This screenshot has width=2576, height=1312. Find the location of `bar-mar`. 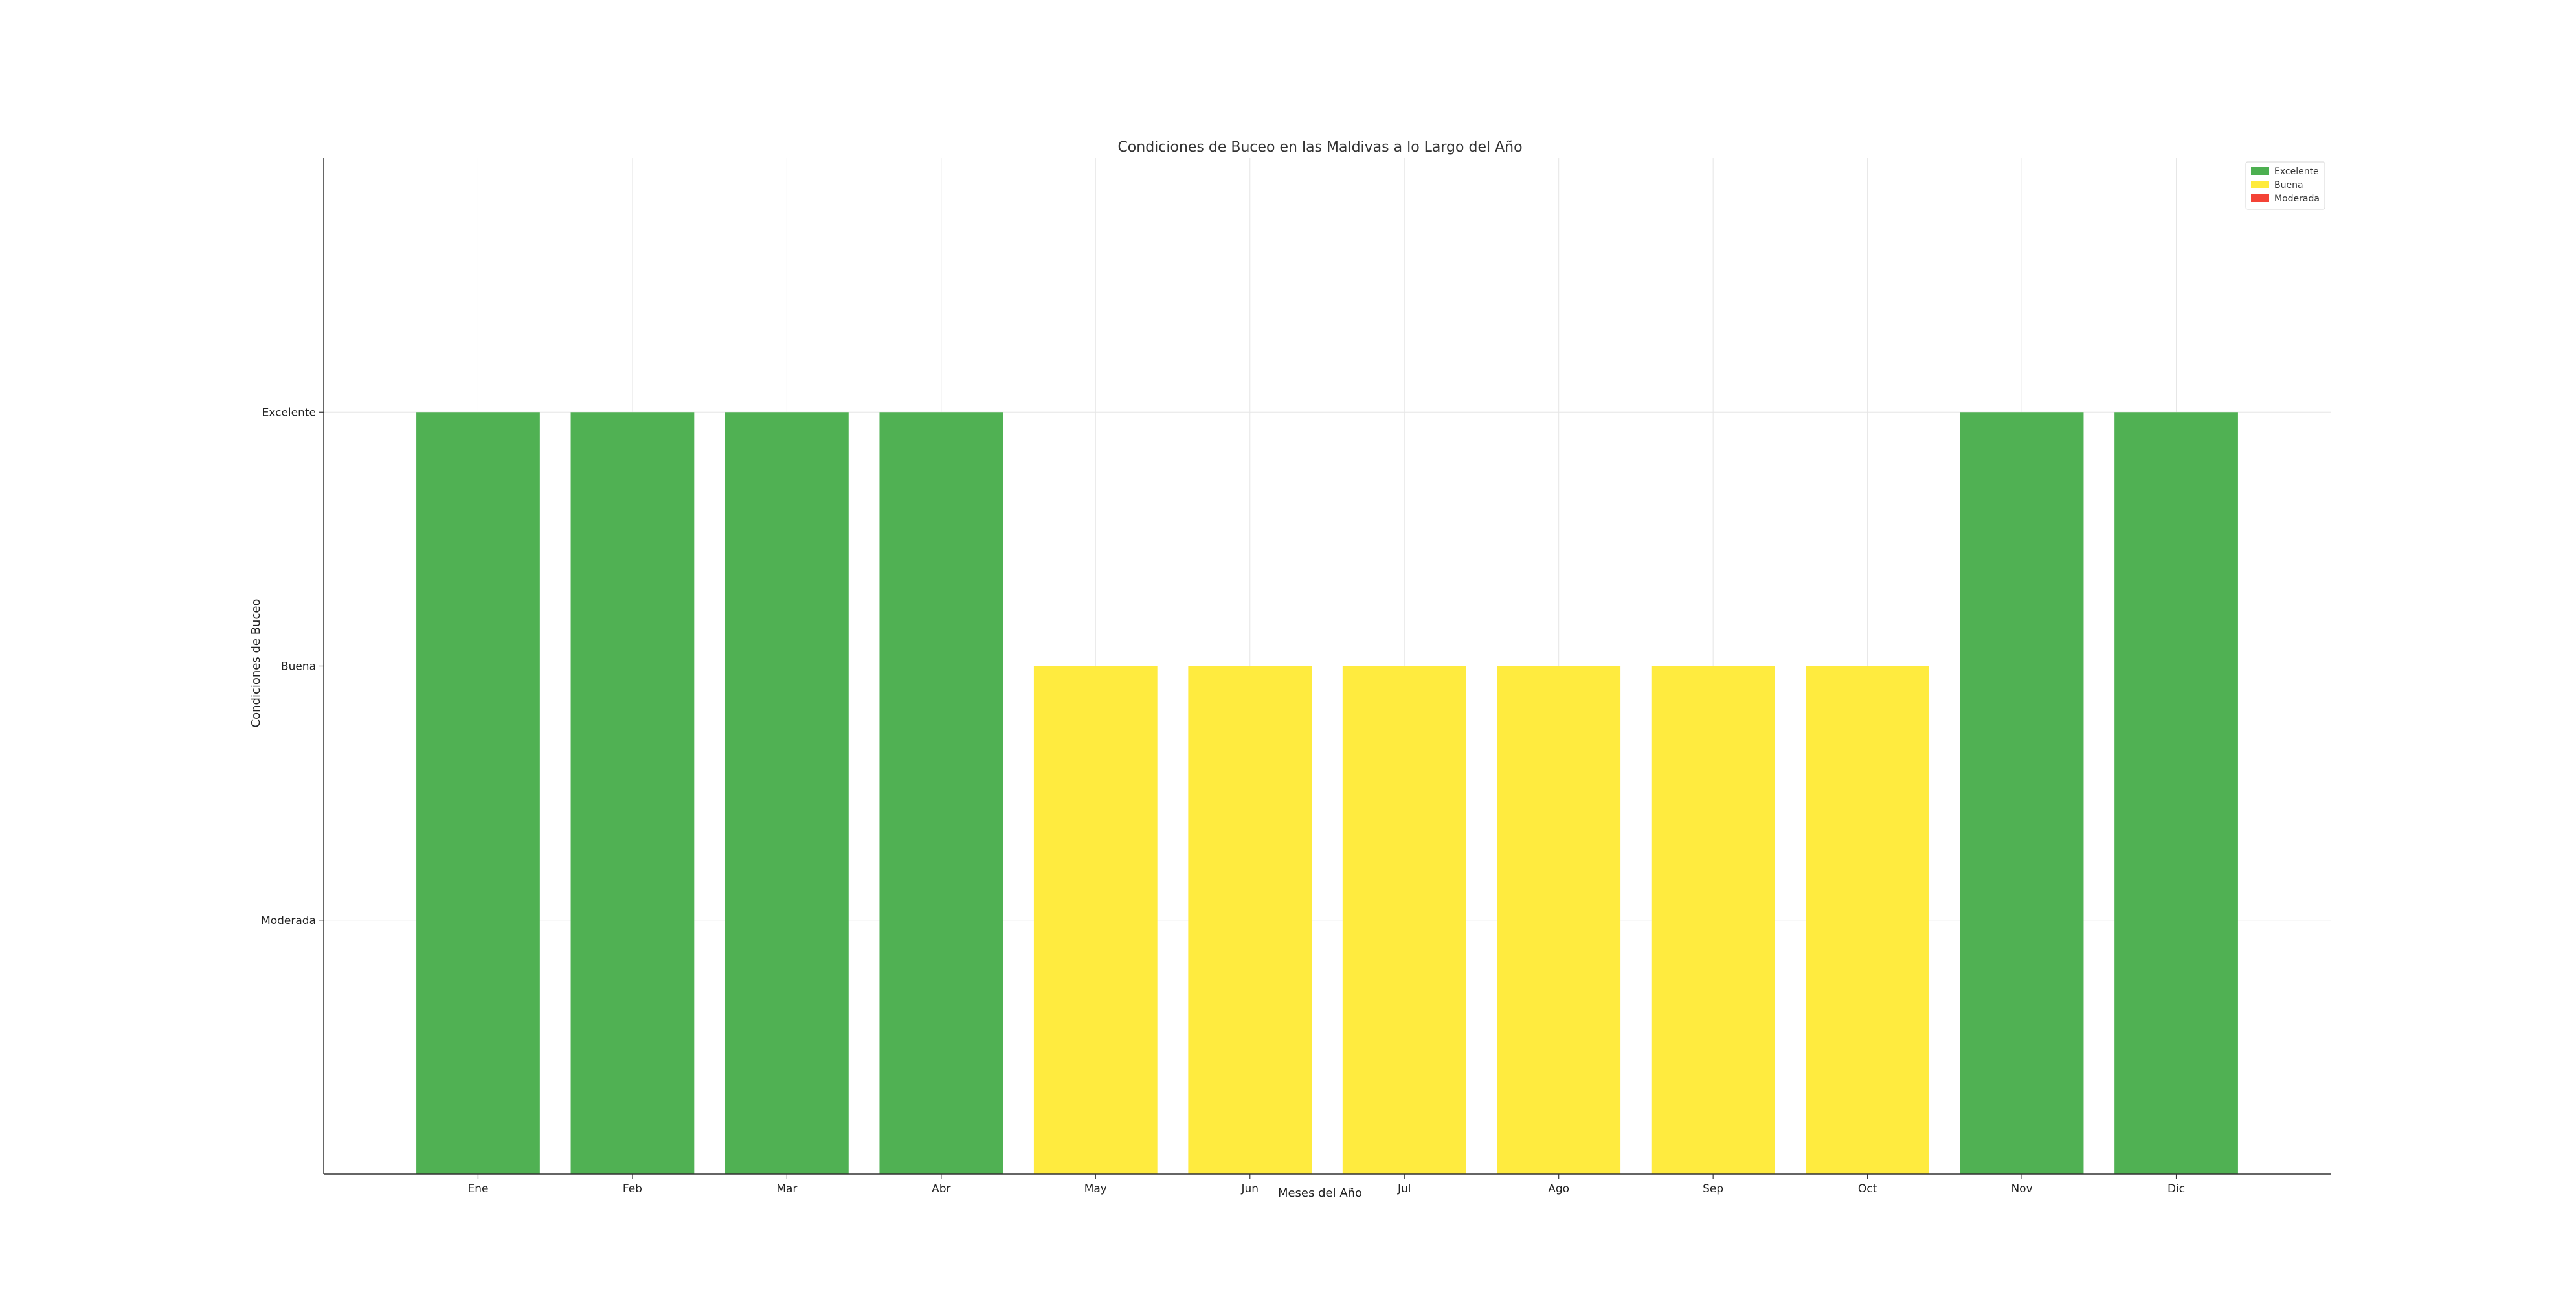

bar-mar is located at coordinates (787, 793).